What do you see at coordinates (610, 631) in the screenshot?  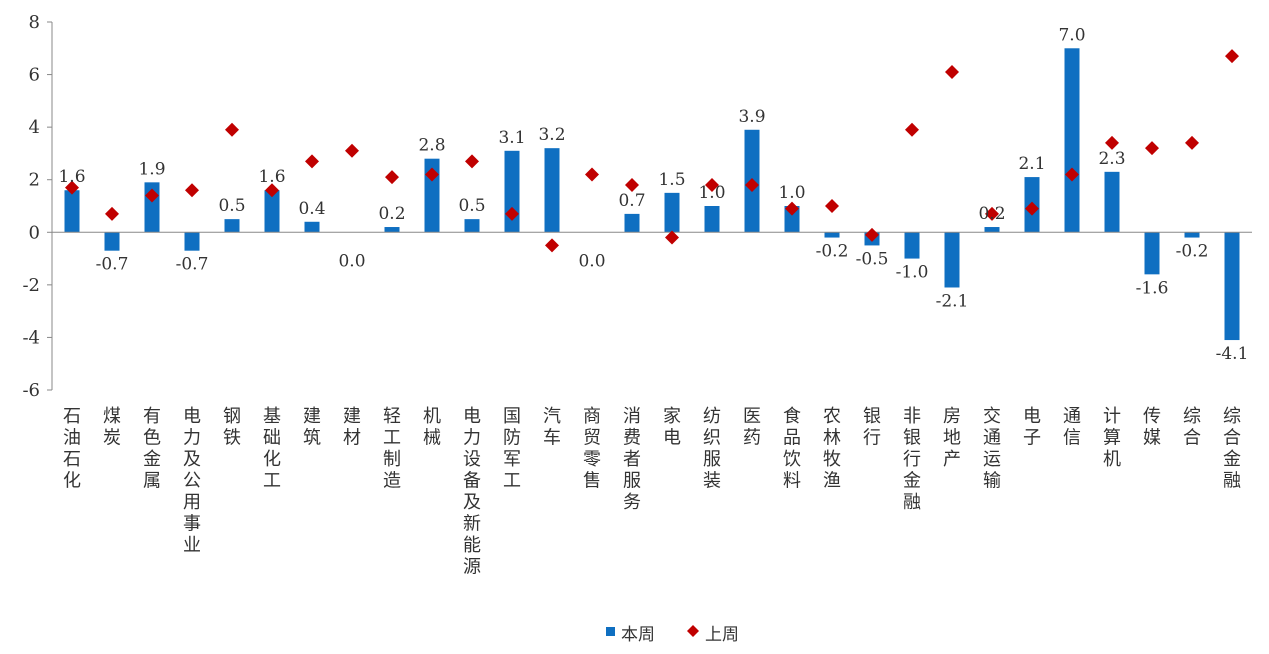 I see `legend-swatch-bar` at bounding box center [610, 631].